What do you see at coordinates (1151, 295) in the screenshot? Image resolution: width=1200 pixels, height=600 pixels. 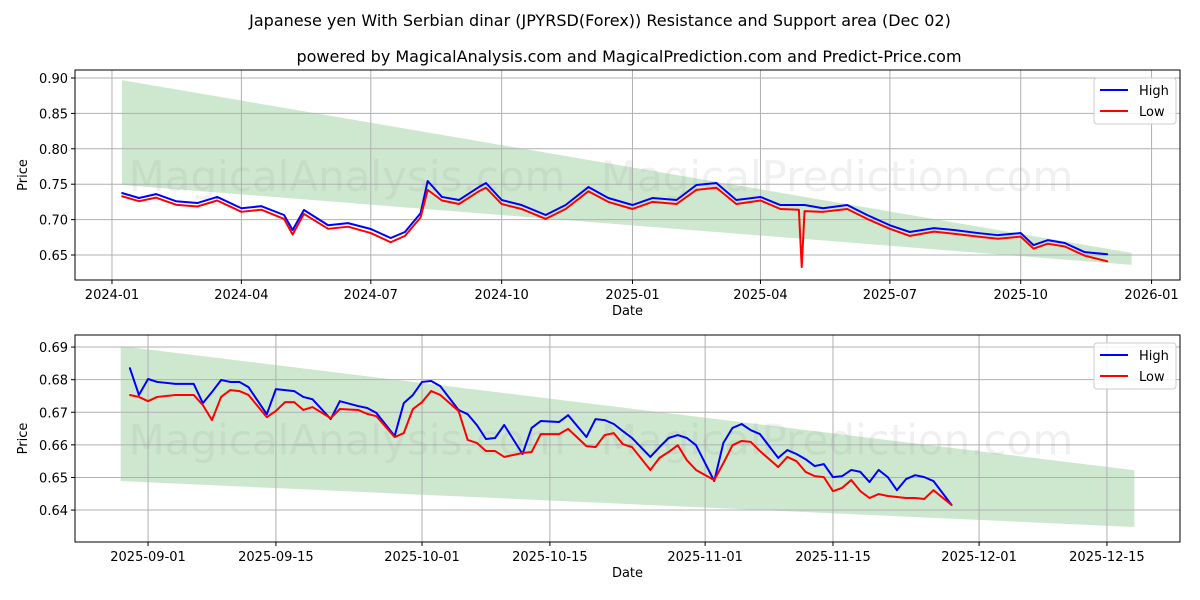 I see `x-tick-label: 2026-01` at bounding box center [1151, 295].